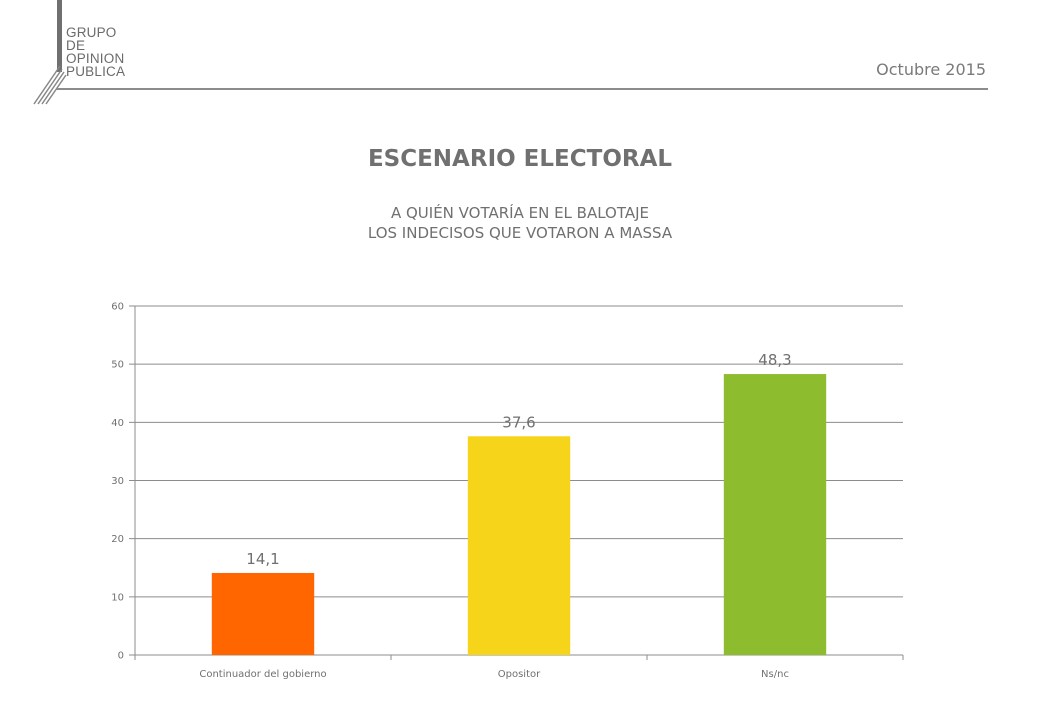 Image resolution: width=1040 pixels, height=720 pixels. Describe the element at coordinates (95, 58) in the screenshot. I see `logo-line: OPINION` at that location.